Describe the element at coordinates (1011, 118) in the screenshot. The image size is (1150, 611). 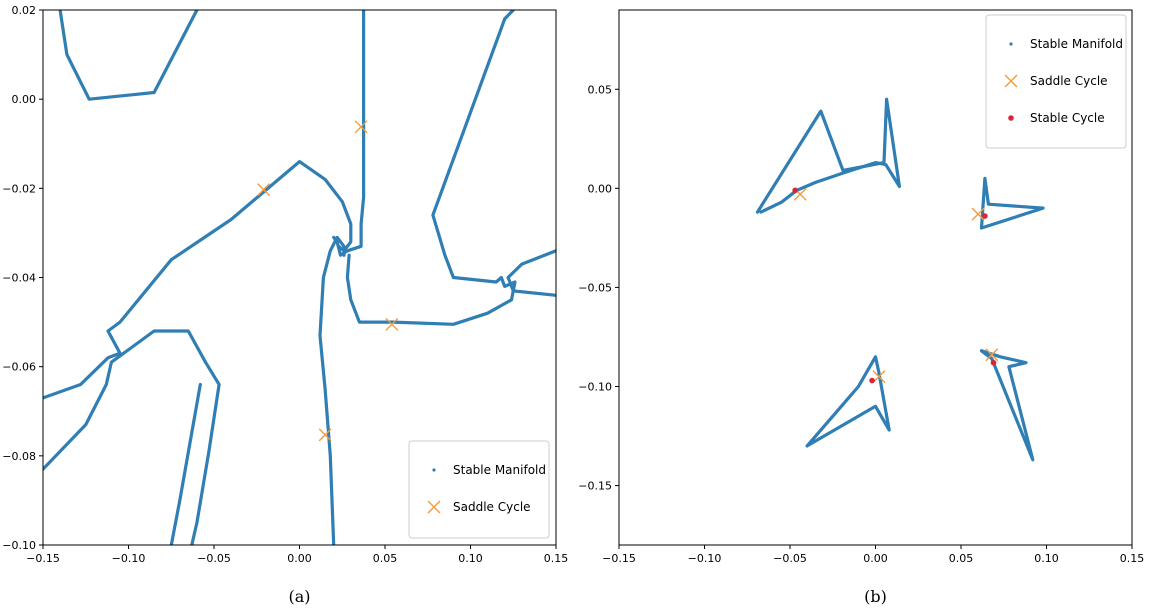
I see `legend-stable-swatch` at that location.